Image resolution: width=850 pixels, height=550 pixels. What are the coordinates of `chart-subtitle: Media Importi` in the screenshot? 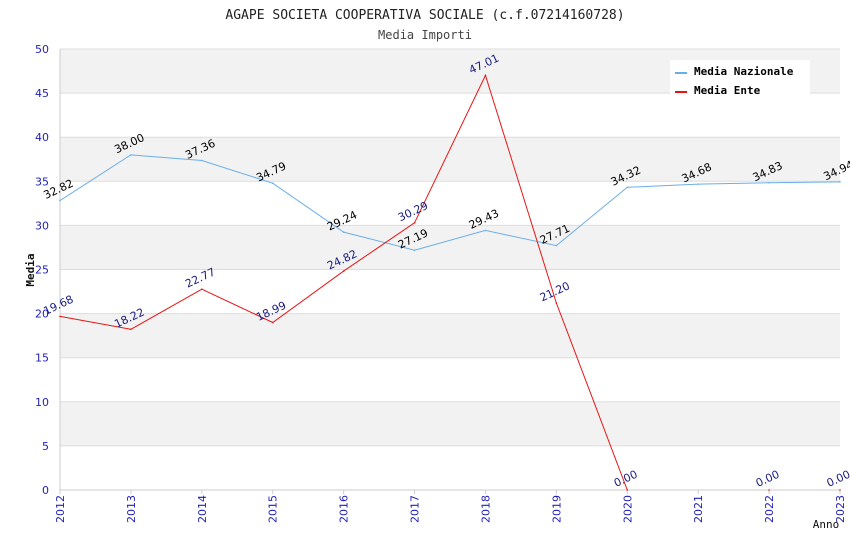 It's located at (425, 35).